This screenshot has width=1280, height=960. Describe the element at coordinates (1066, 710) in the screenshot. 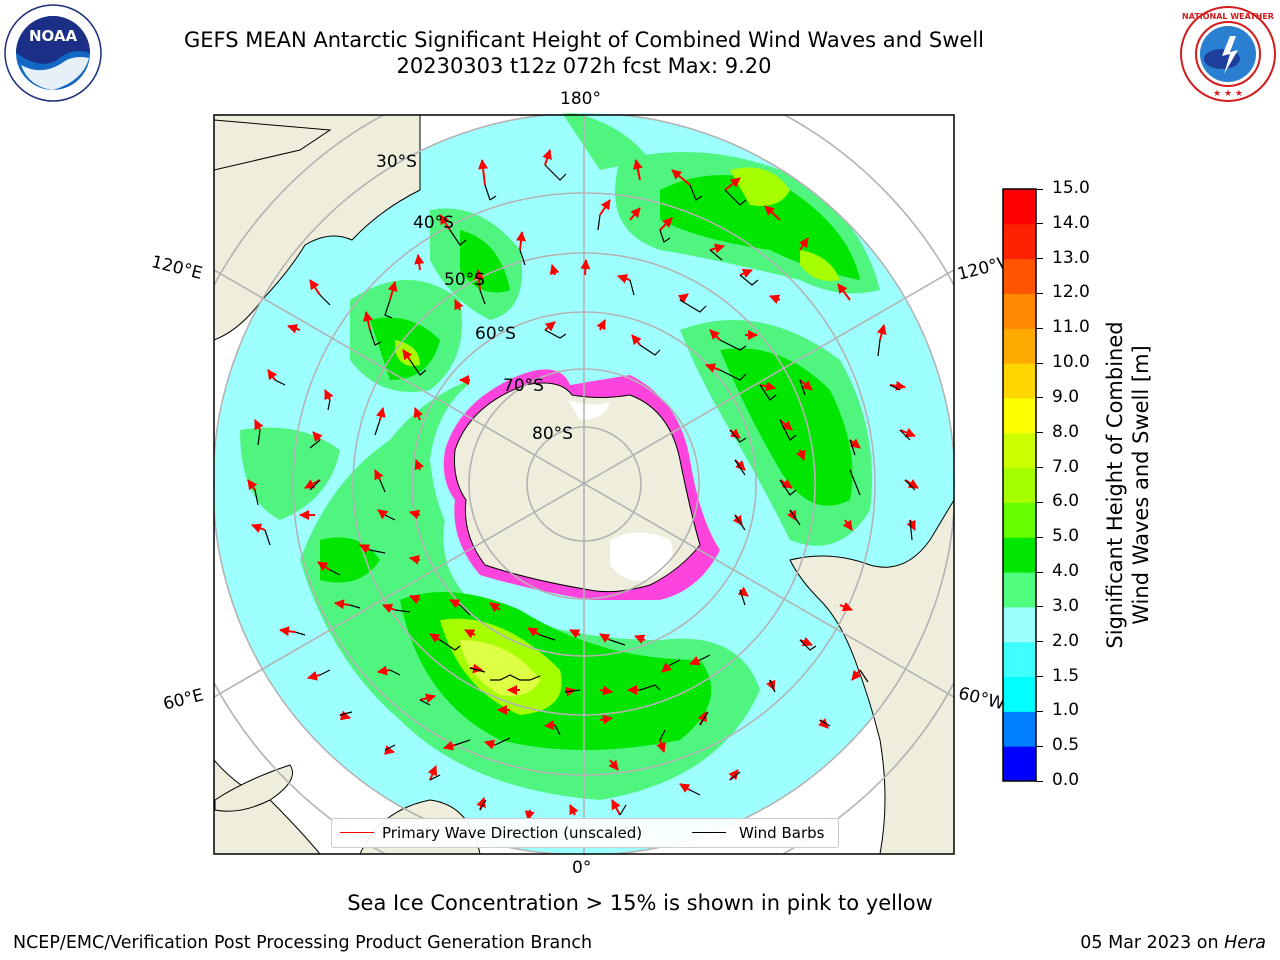

I see `colorbar-tick-label: 1.0` at that location.